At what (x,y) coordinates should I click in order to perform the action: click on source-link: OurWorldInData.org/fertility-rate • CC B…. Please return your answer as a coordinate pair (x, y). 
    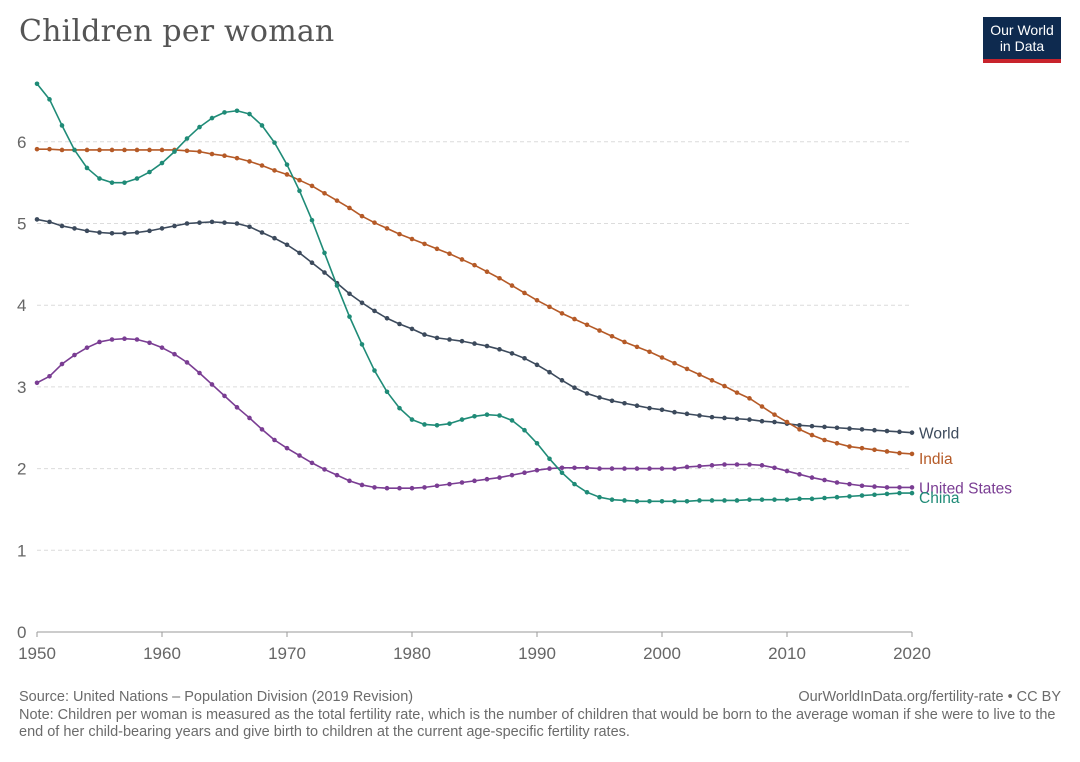
    Looking at the image, I should click on (929, 697).